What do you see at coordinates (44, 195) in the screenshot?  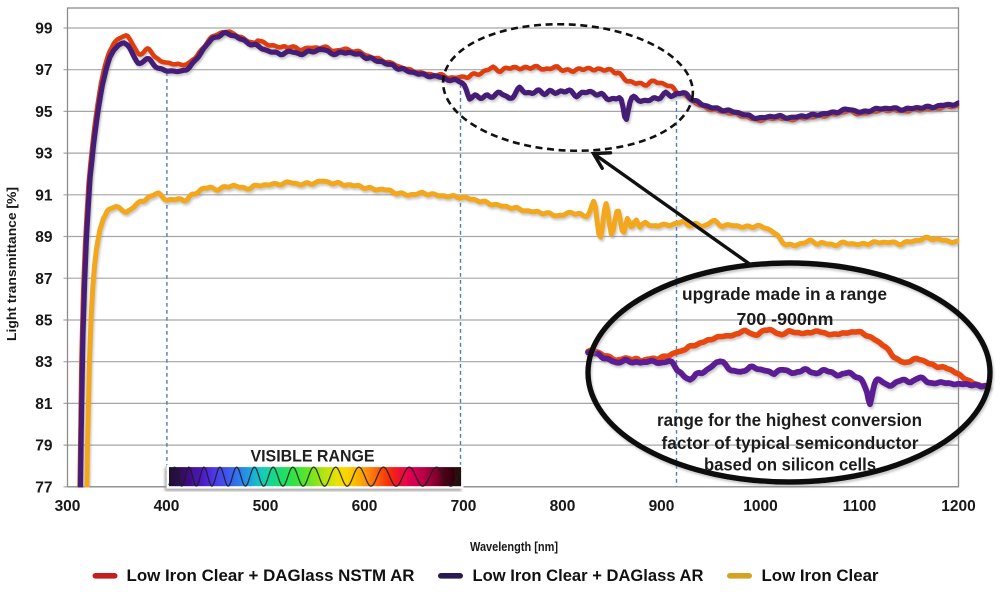 I see `svg-text: 91` at bounding box center [44, 195].